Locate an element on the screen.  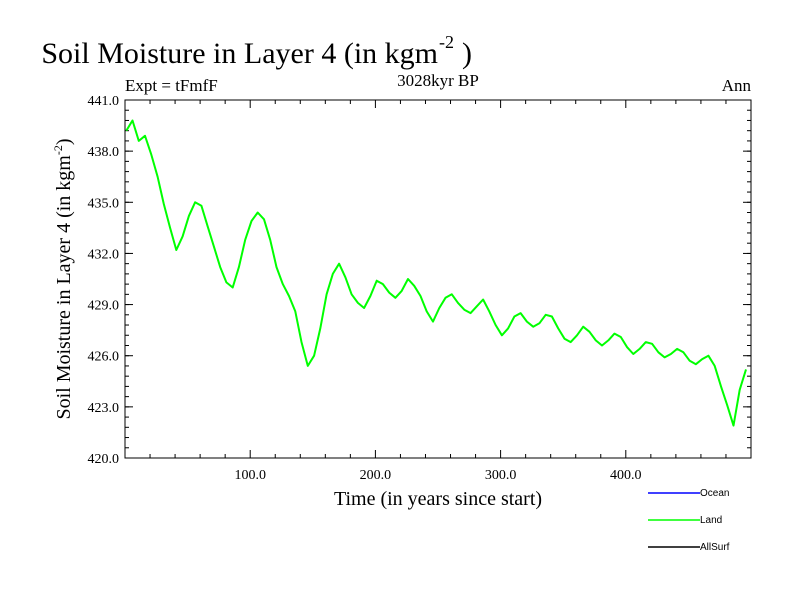
y-tick-label: 435.0 is located at coordinates (104, 203).